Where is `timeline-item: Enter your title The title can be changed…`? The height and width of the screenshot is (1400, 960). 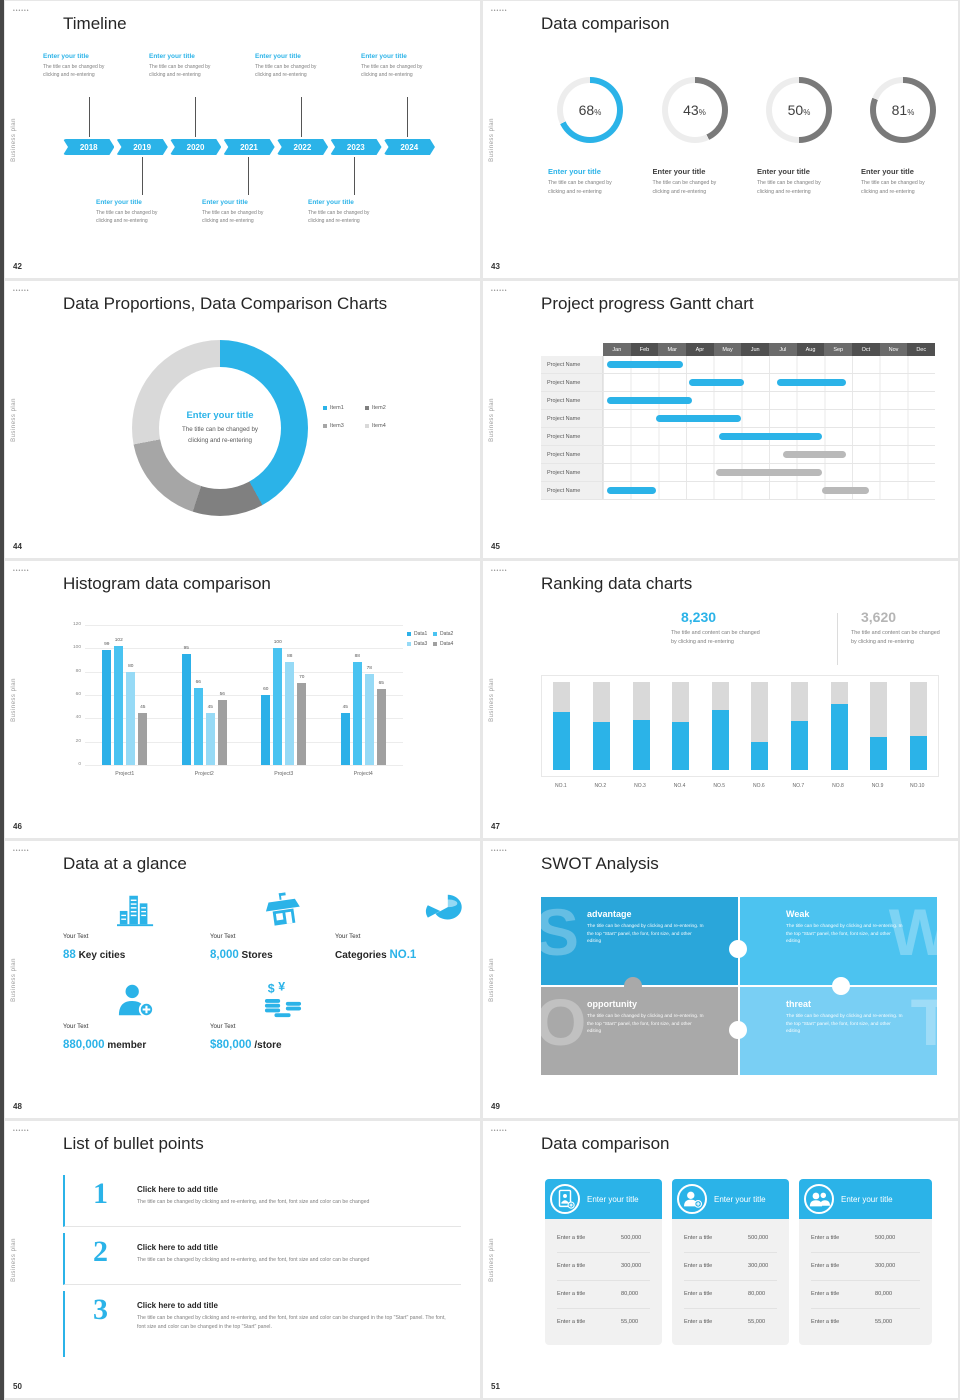
timeline-item: Enter your title The title can be changed… is located at coordinates (303, 66).